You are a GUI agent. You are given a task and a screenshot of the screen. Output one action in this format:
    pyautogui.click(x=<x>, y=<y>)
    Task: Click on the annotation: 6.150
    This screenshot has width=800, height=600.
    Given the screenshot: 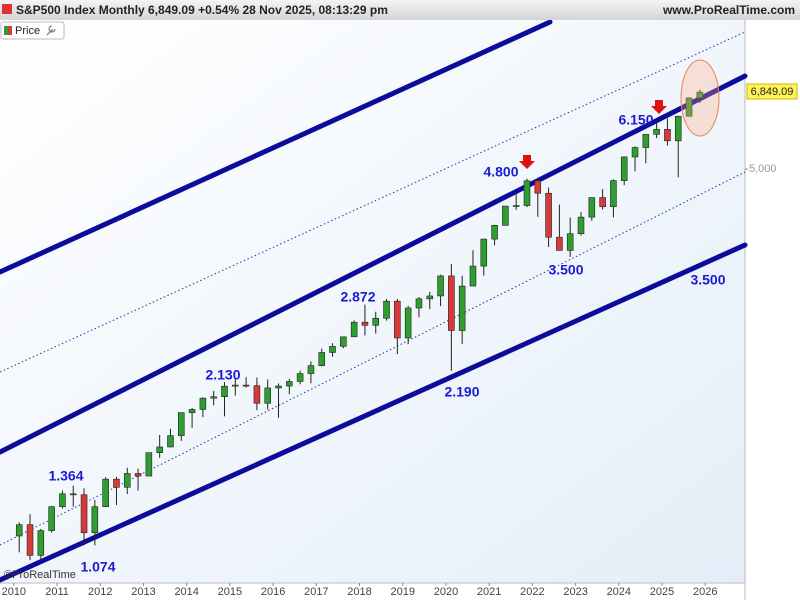 What is the action you would take?
    pyautogui.click(x=635, y=120)
    